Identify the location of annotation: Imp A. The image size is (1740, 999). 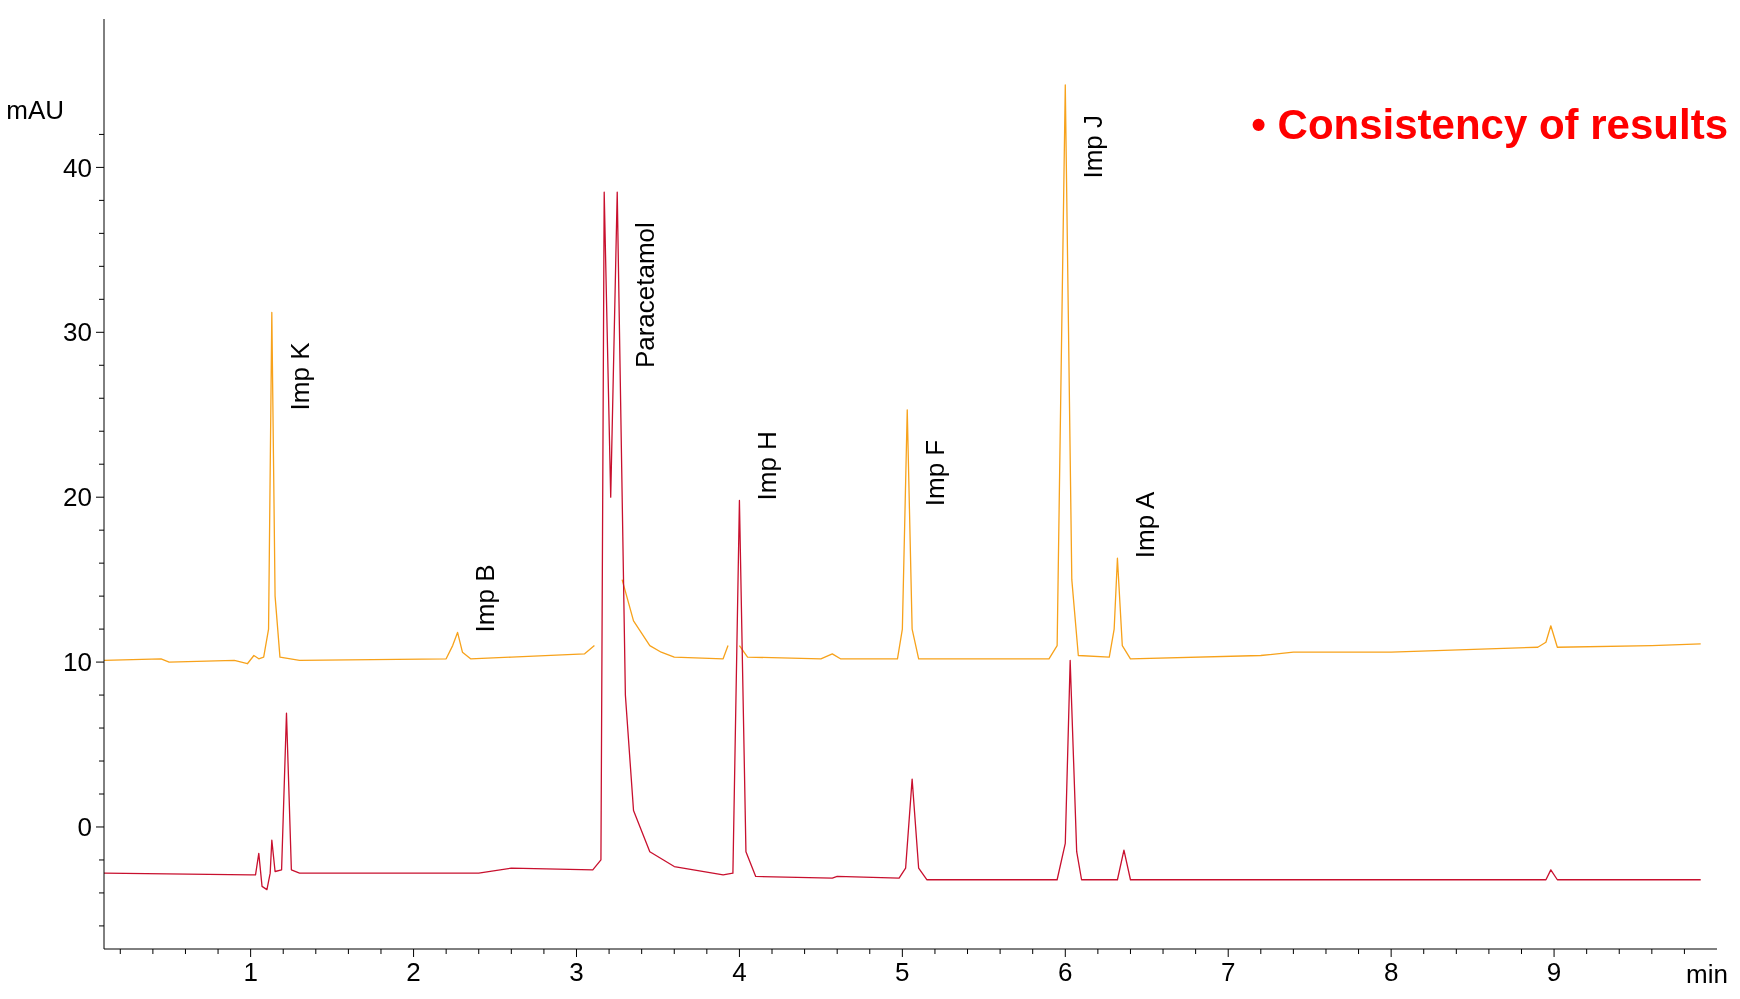
(1145, 525).